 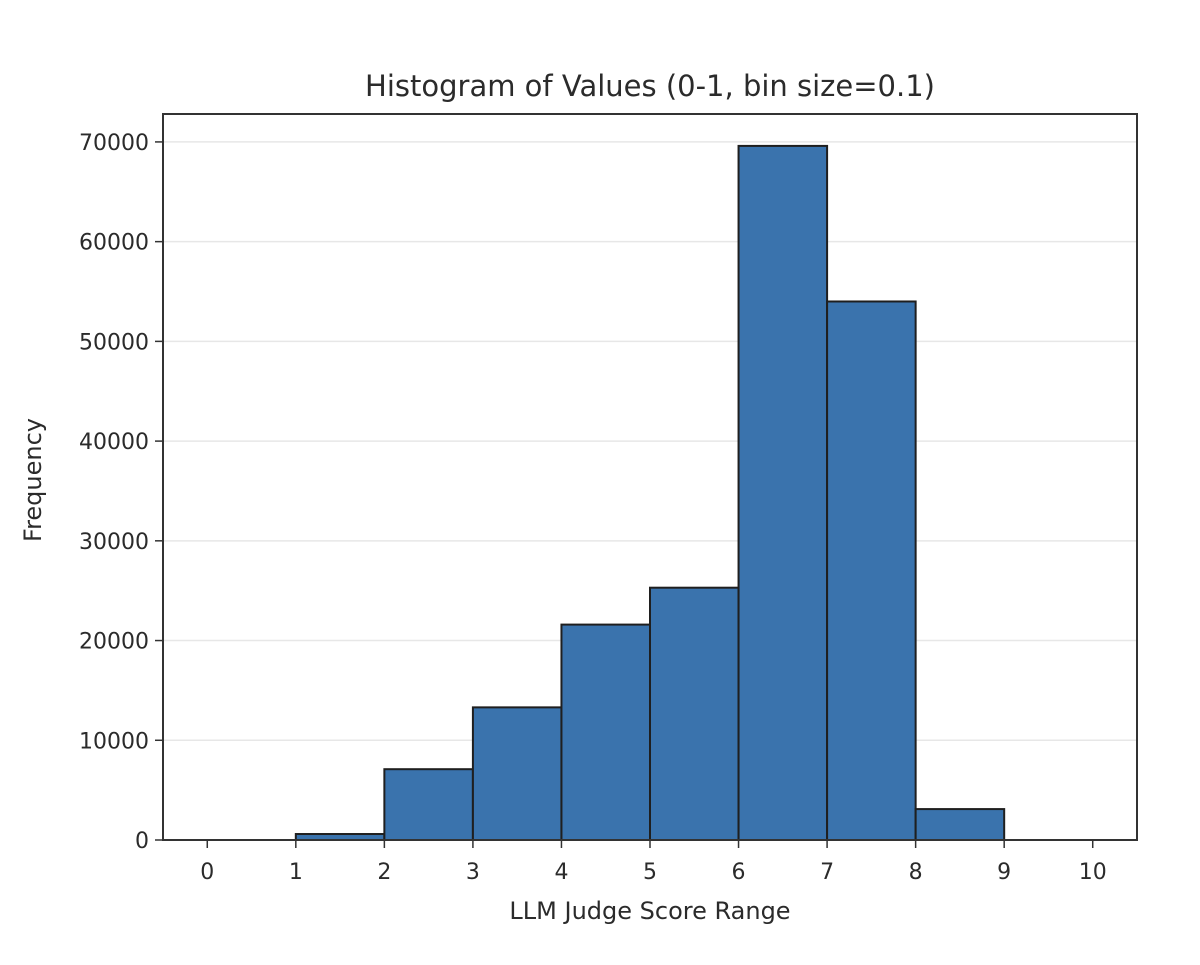 What do you see at coordinates (114, 741) in the screenshot?
I see `y-tick-label-10000: 10000` at bounding box center [114, 741].